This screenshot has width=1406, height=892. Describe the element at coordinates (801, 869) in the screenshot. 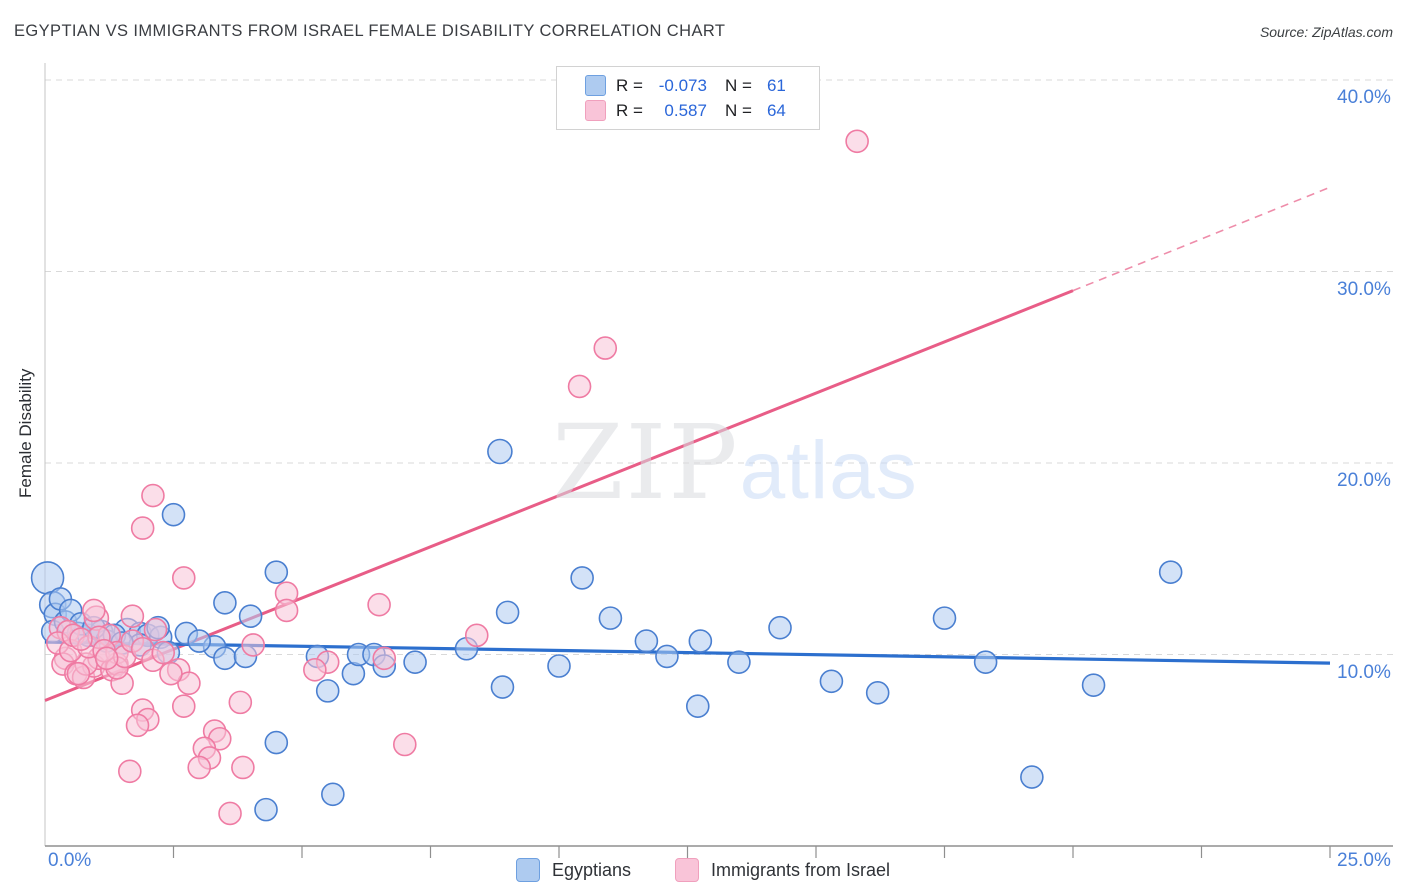

I see `legend-item-label: Immigrants from Israel` at that location.